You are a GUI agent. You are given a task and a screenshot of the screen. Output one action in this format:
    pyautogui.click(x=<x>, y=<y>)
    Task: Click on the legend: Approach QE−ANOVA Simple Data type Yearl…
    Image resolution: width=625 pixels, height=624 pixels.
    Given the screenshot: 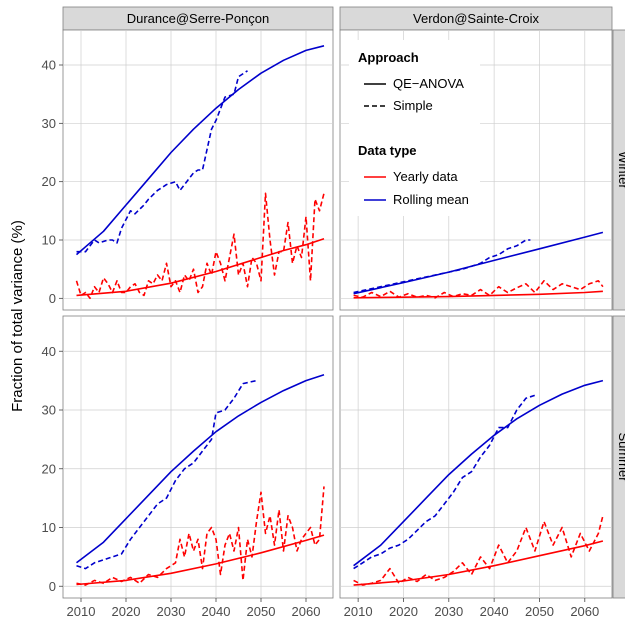 What is the action you would take?
    pyautogui.click(x=414, y=128)
    